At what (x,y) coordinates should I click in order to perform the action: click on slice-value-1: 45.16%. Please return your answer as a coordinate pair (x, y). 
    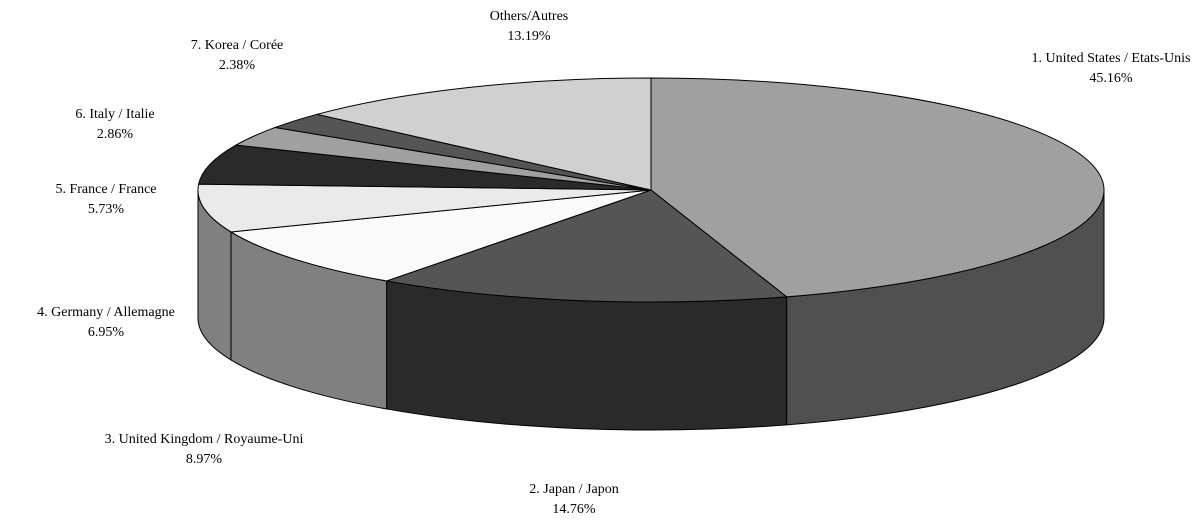
    Looking at the image, I should click on (1111, 78).